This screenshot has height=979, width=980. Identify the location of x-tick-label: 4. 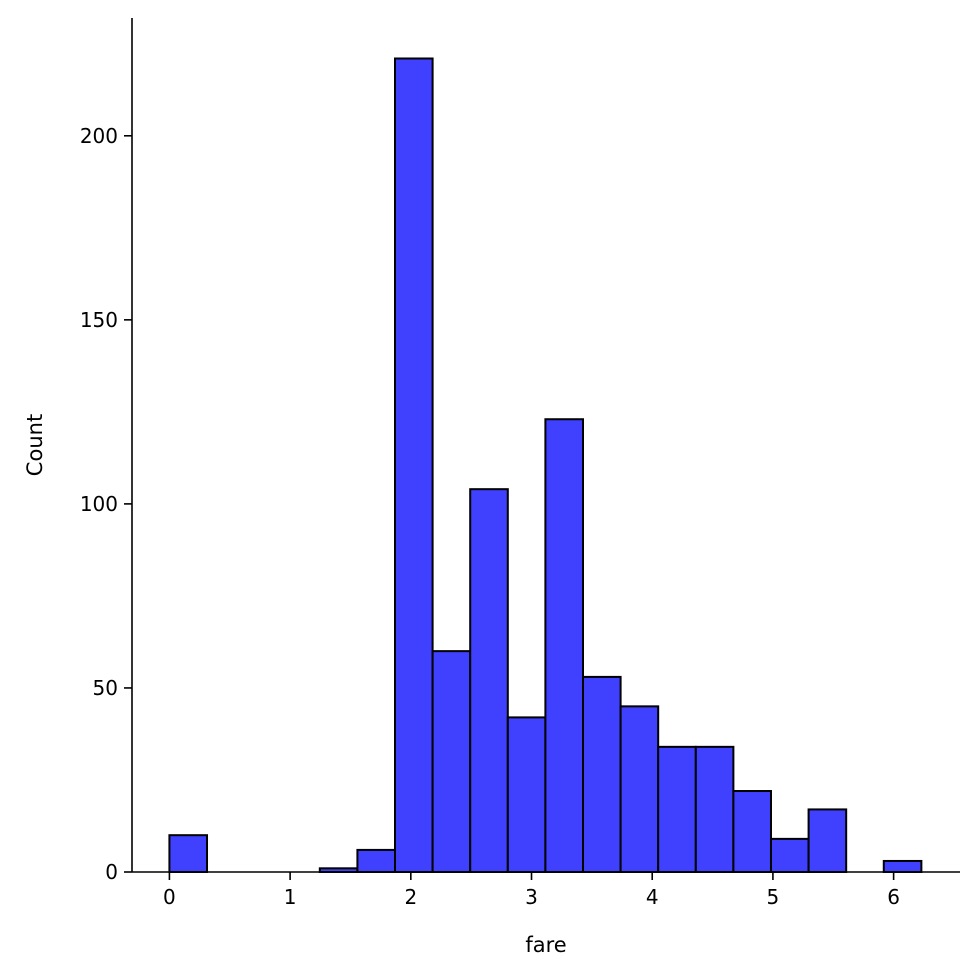
(652, 897).